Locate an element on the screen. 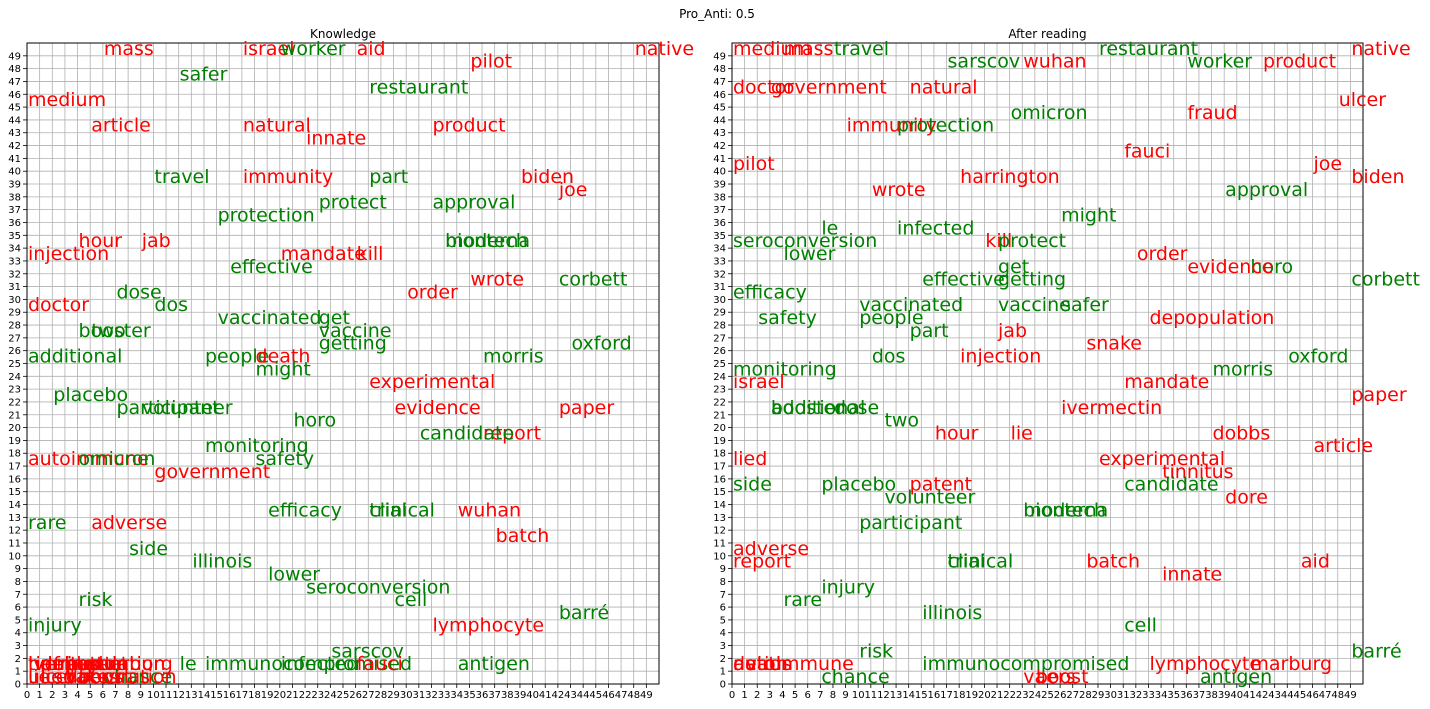 Image resolution: width=1430 pixels, height=709 pixels. y-tick-label: 20 is located at coordinates (14, 428).